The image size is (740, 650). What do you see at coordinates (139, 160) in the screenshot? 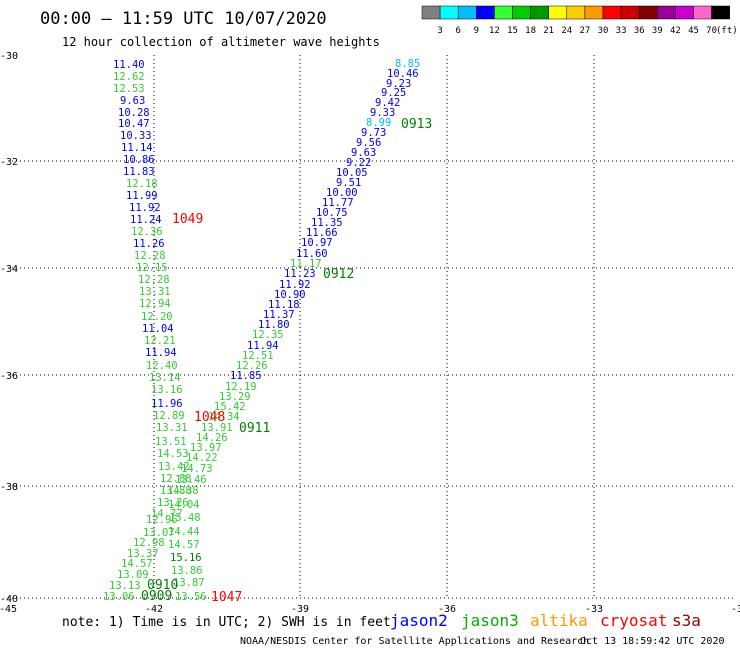
I see `wave-height-value: 10.86` at bounding box center [139, 160].